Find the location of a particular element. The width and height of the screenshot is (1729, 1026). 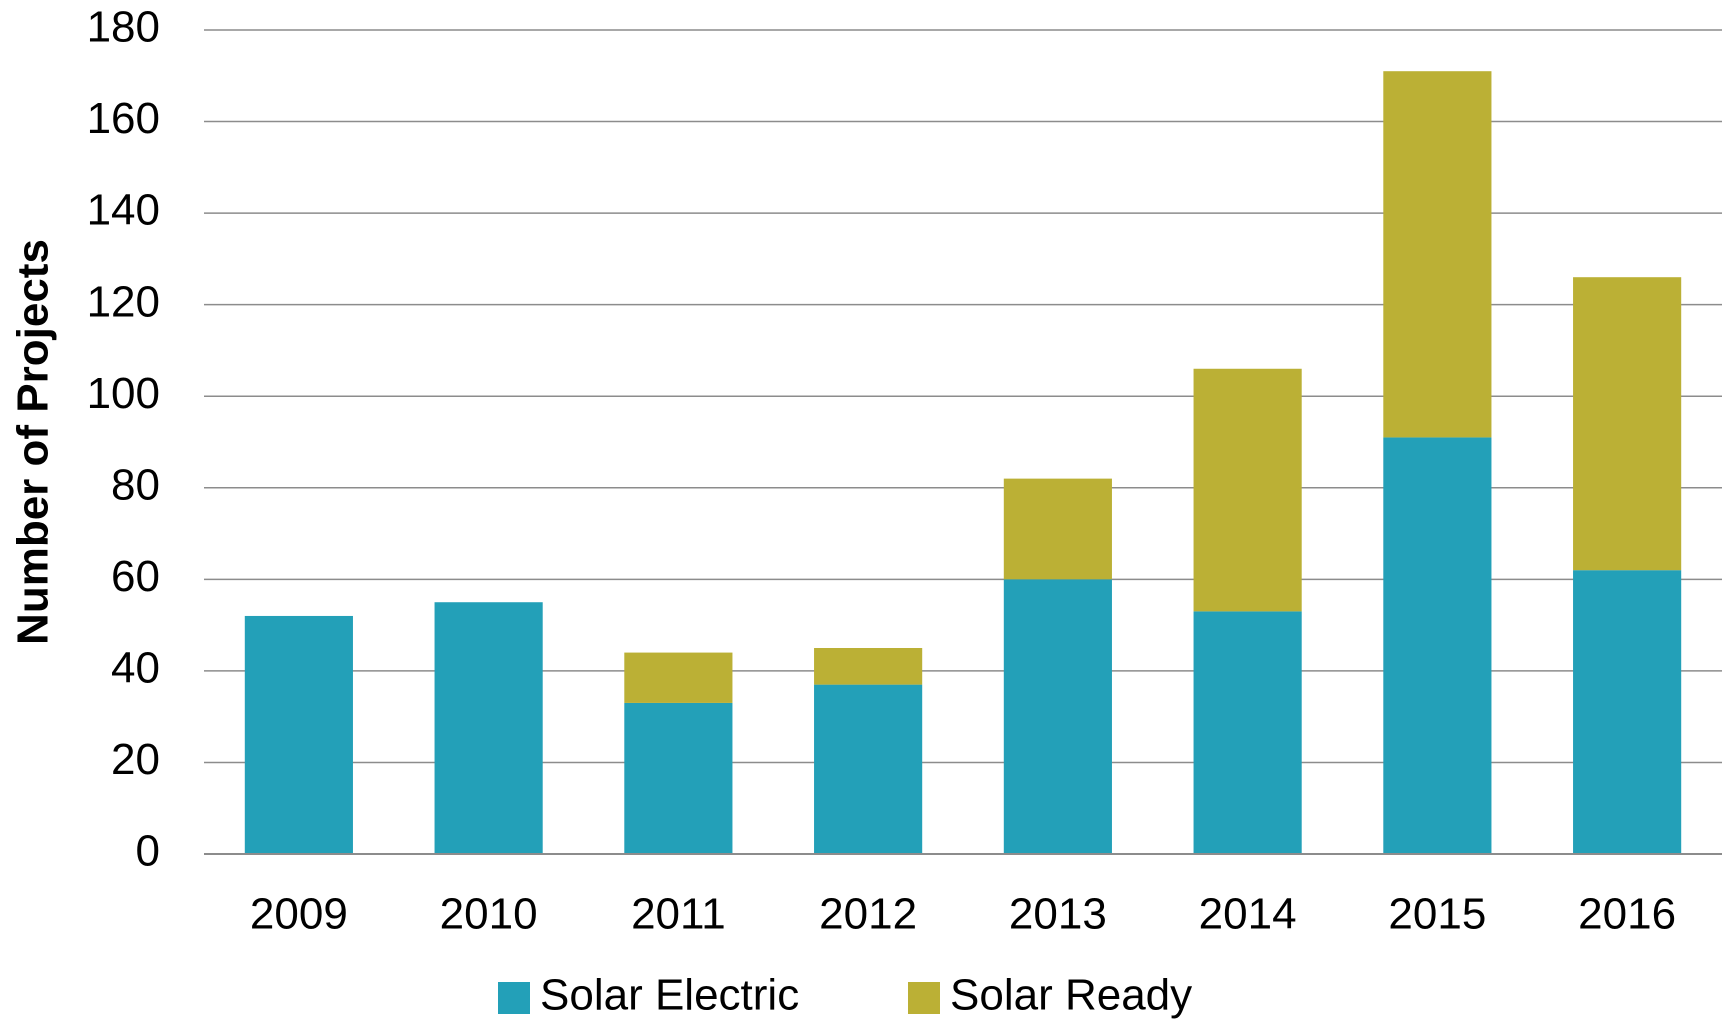

y-tick-label: 40 is located at coordinates (135, 668).